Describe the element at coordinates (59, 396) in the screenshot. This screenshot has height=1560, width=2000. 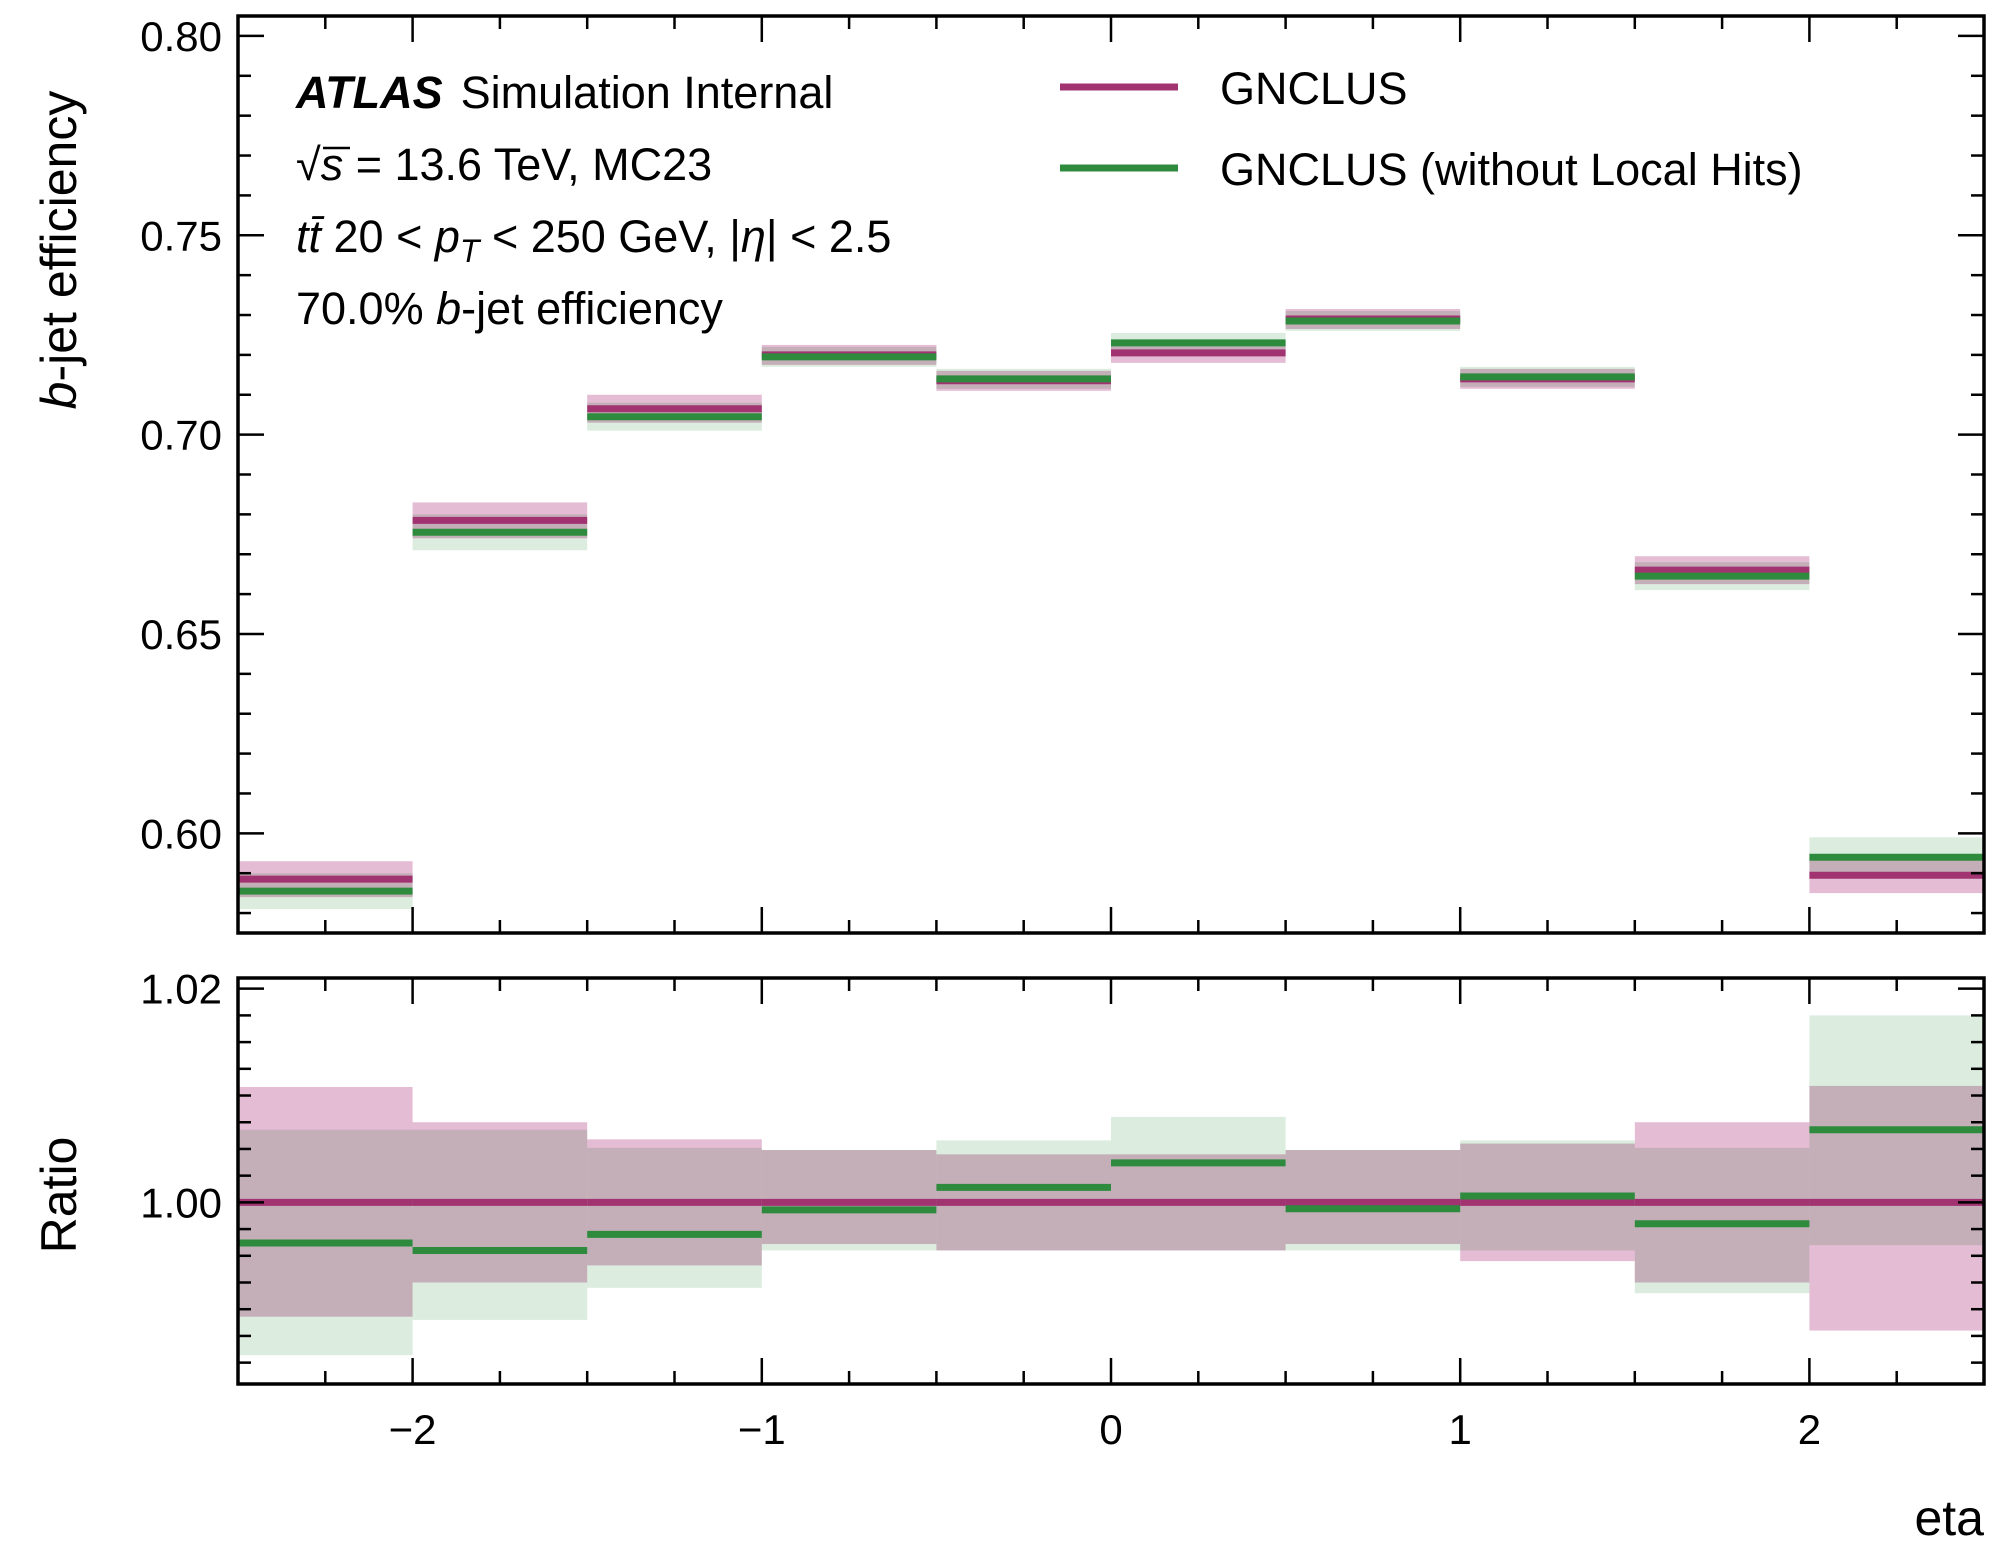
I see `main-ylabel-b: b` at that location.